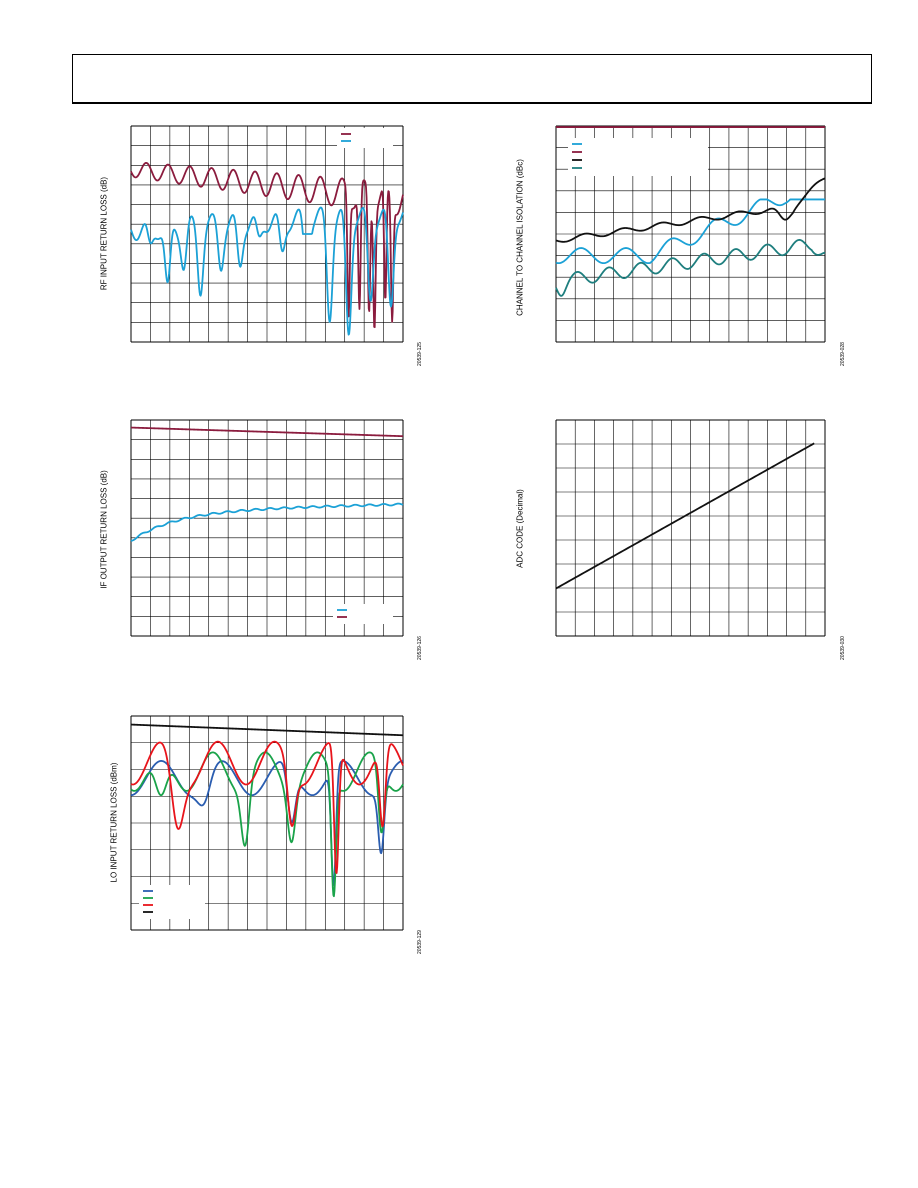  What do you see at coordinates (843, 648) in the screenshot?
I see `adc-code-figure-number: 20539-030` at bounding box center [843, 648].